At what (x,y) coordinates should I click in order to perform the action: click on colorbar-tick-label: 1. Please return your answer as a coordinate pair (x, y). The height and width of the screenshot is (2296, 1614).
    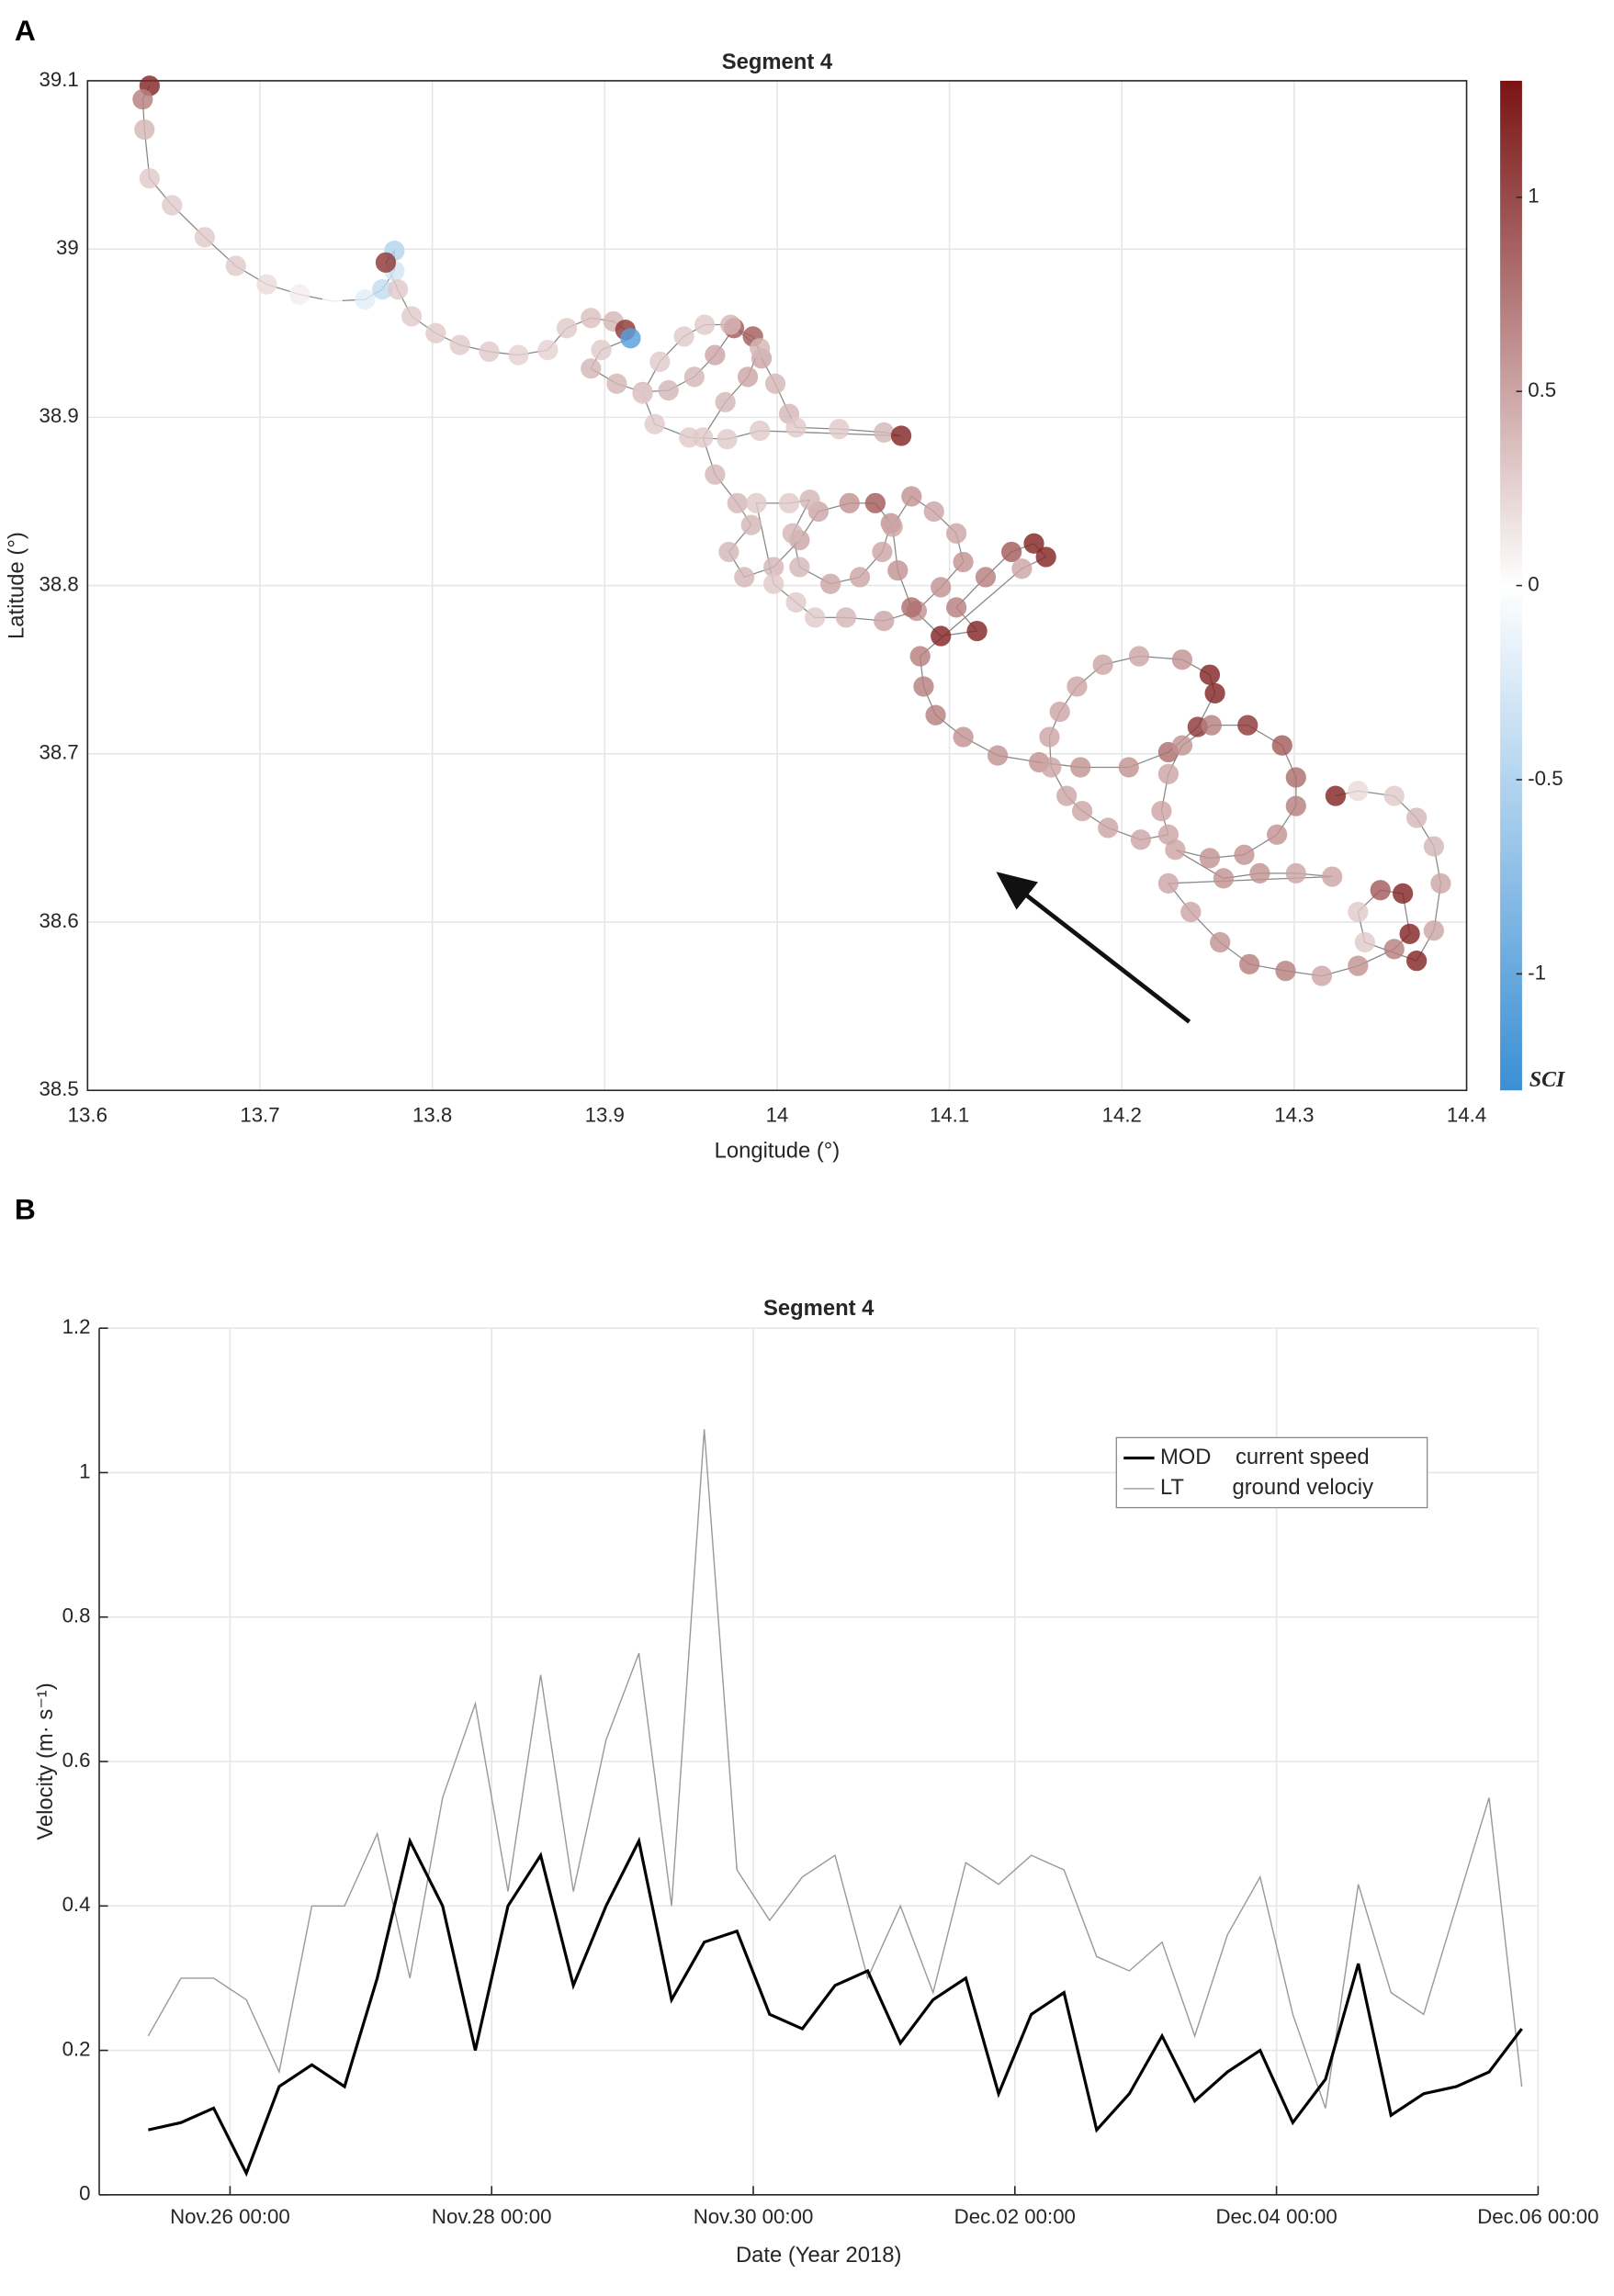
    Looking at the image, I should click on (1533, 197).